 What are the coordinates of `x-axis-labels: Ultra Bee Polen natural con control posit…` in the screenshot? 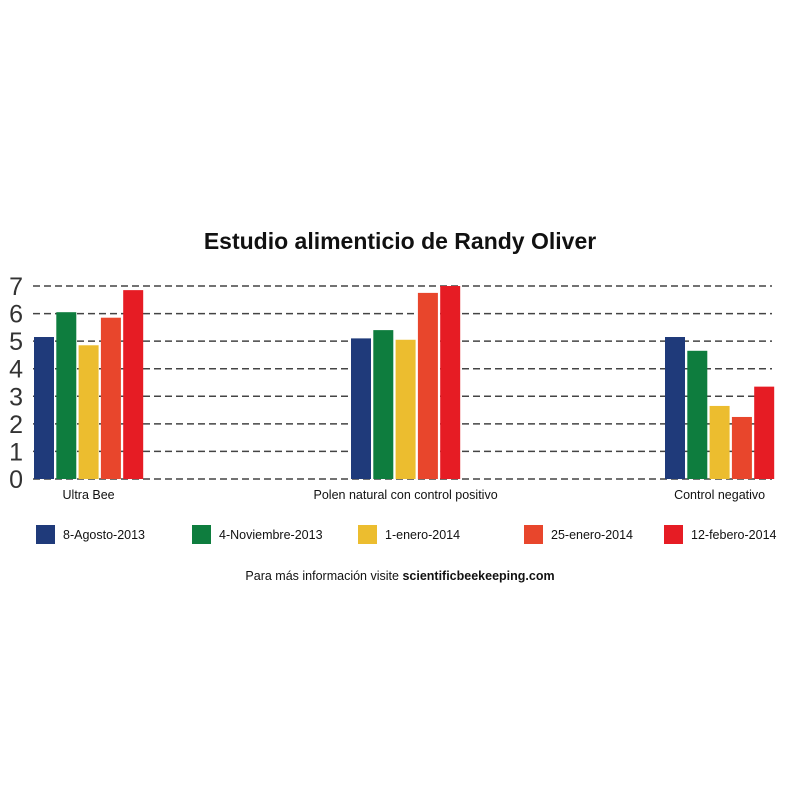 It's located at (414, 495).